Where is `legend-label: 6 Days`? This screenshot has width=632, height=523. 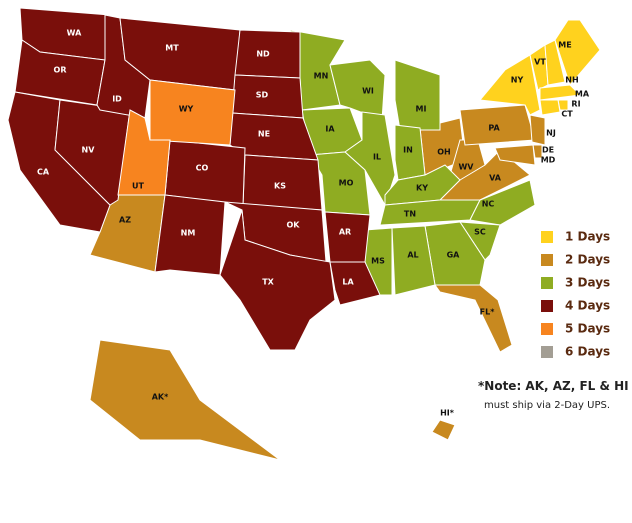 legend-label: 6 Days is located at coordinates (587, 352).